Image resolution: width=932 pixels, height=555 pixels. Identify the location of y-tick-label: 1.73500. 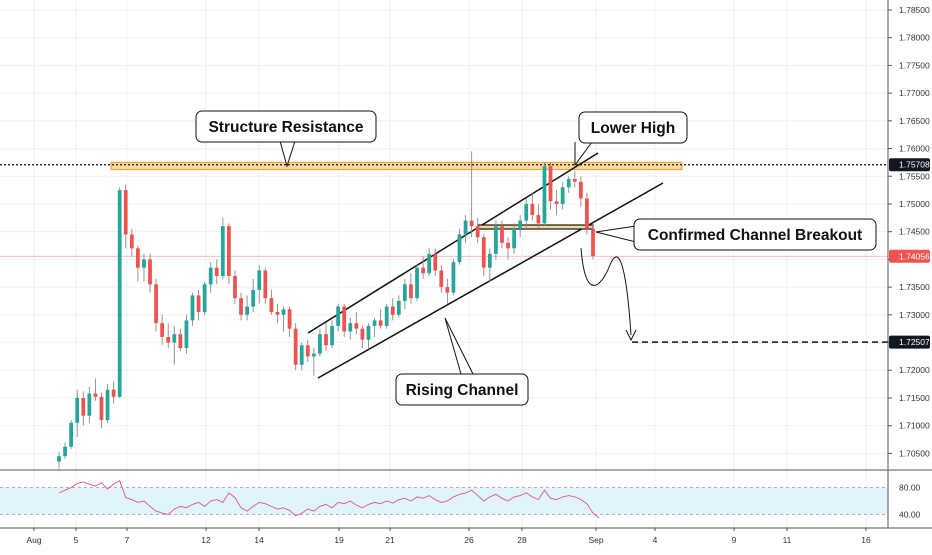
(914, 287).